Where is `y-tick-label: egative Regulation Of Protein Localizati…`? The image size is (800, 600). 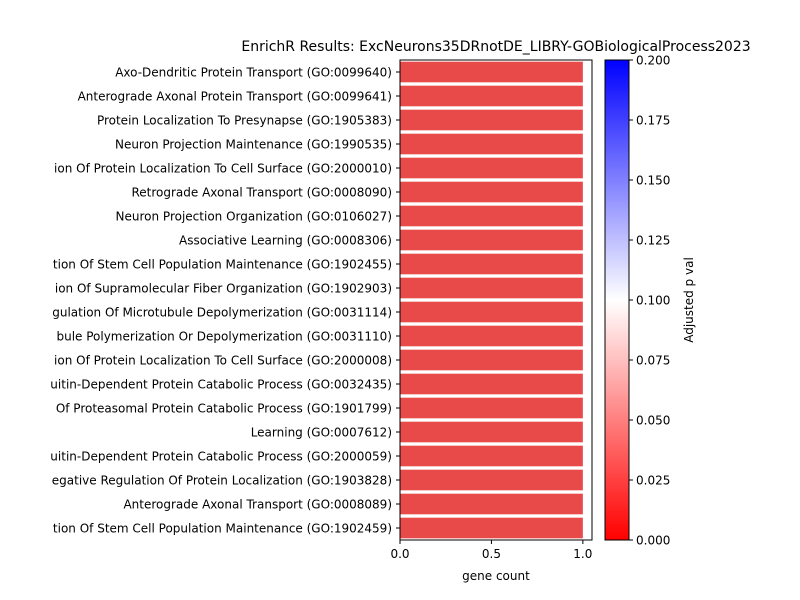
y-tick-label: egative Regulation Of Protein Localizati… is located at coordinates (222, 481).